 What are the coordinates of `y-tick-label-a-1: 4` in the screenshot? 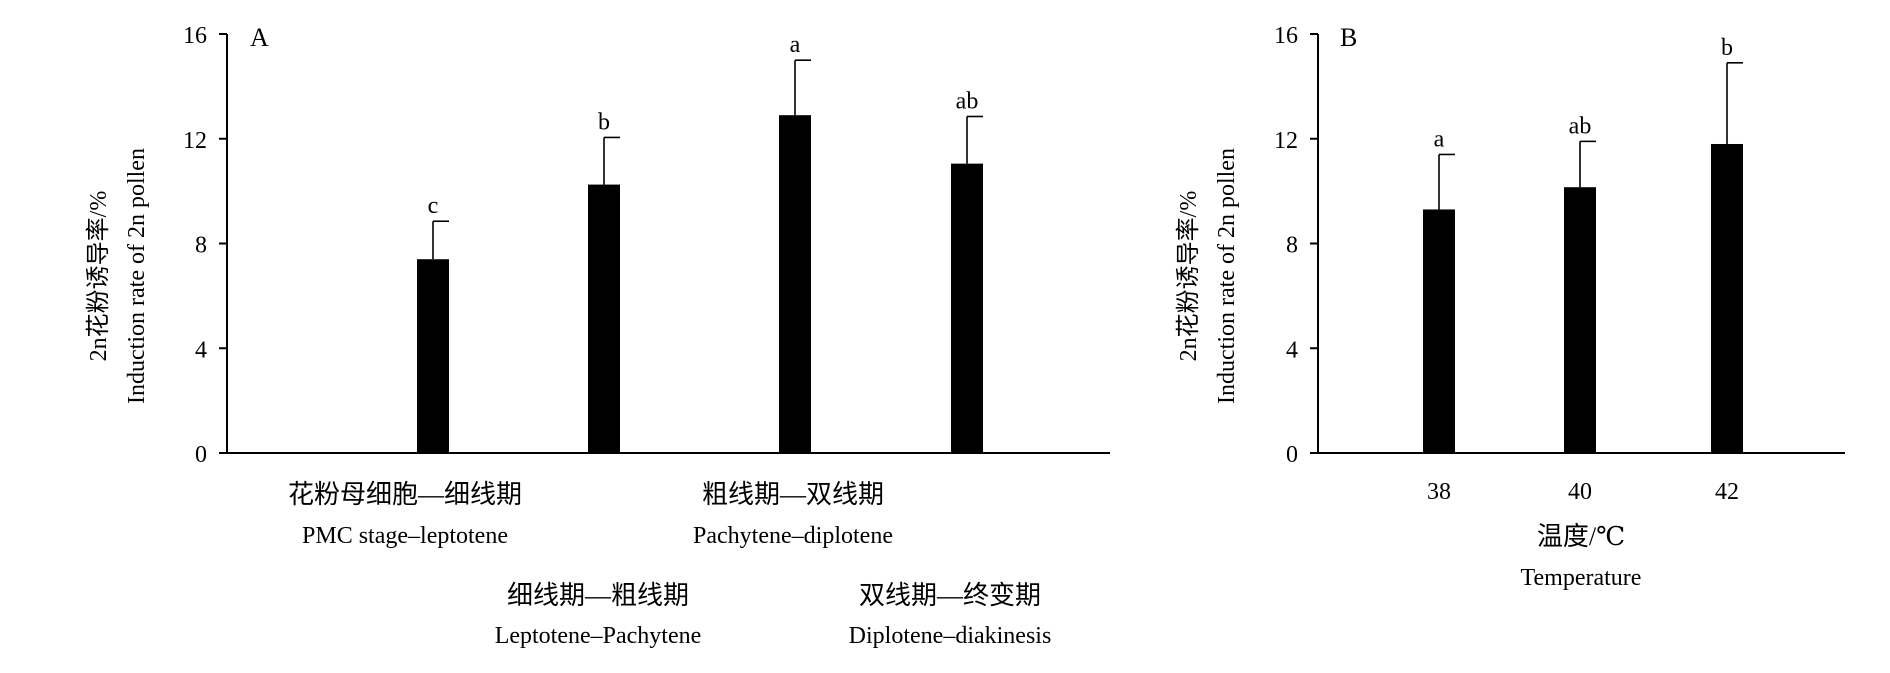 It's located at (201, 350).